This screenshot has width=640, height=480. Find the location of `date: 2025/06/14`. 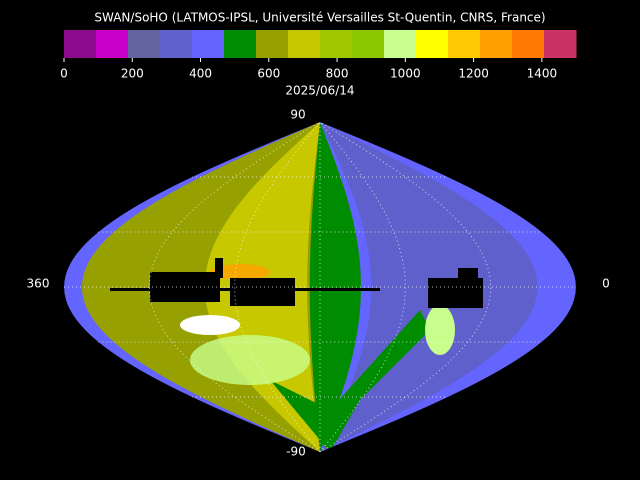

date: 2025/06/14 is located at coordinates (319, 91).